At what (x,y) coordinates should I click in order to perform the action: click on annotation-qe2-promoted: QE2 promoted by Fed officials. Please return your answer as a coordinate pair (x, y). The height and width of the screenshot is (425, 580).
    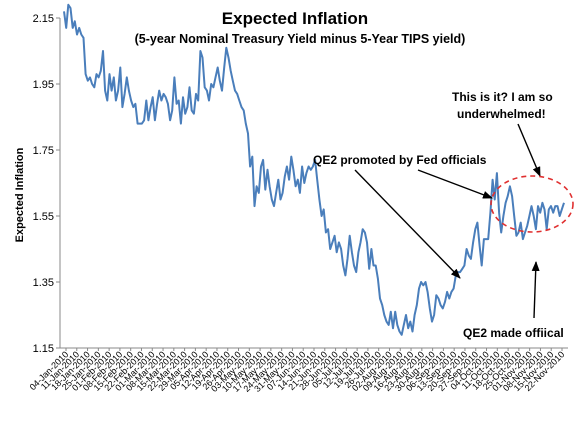
    Looking at the image, I should click on (400, 160).